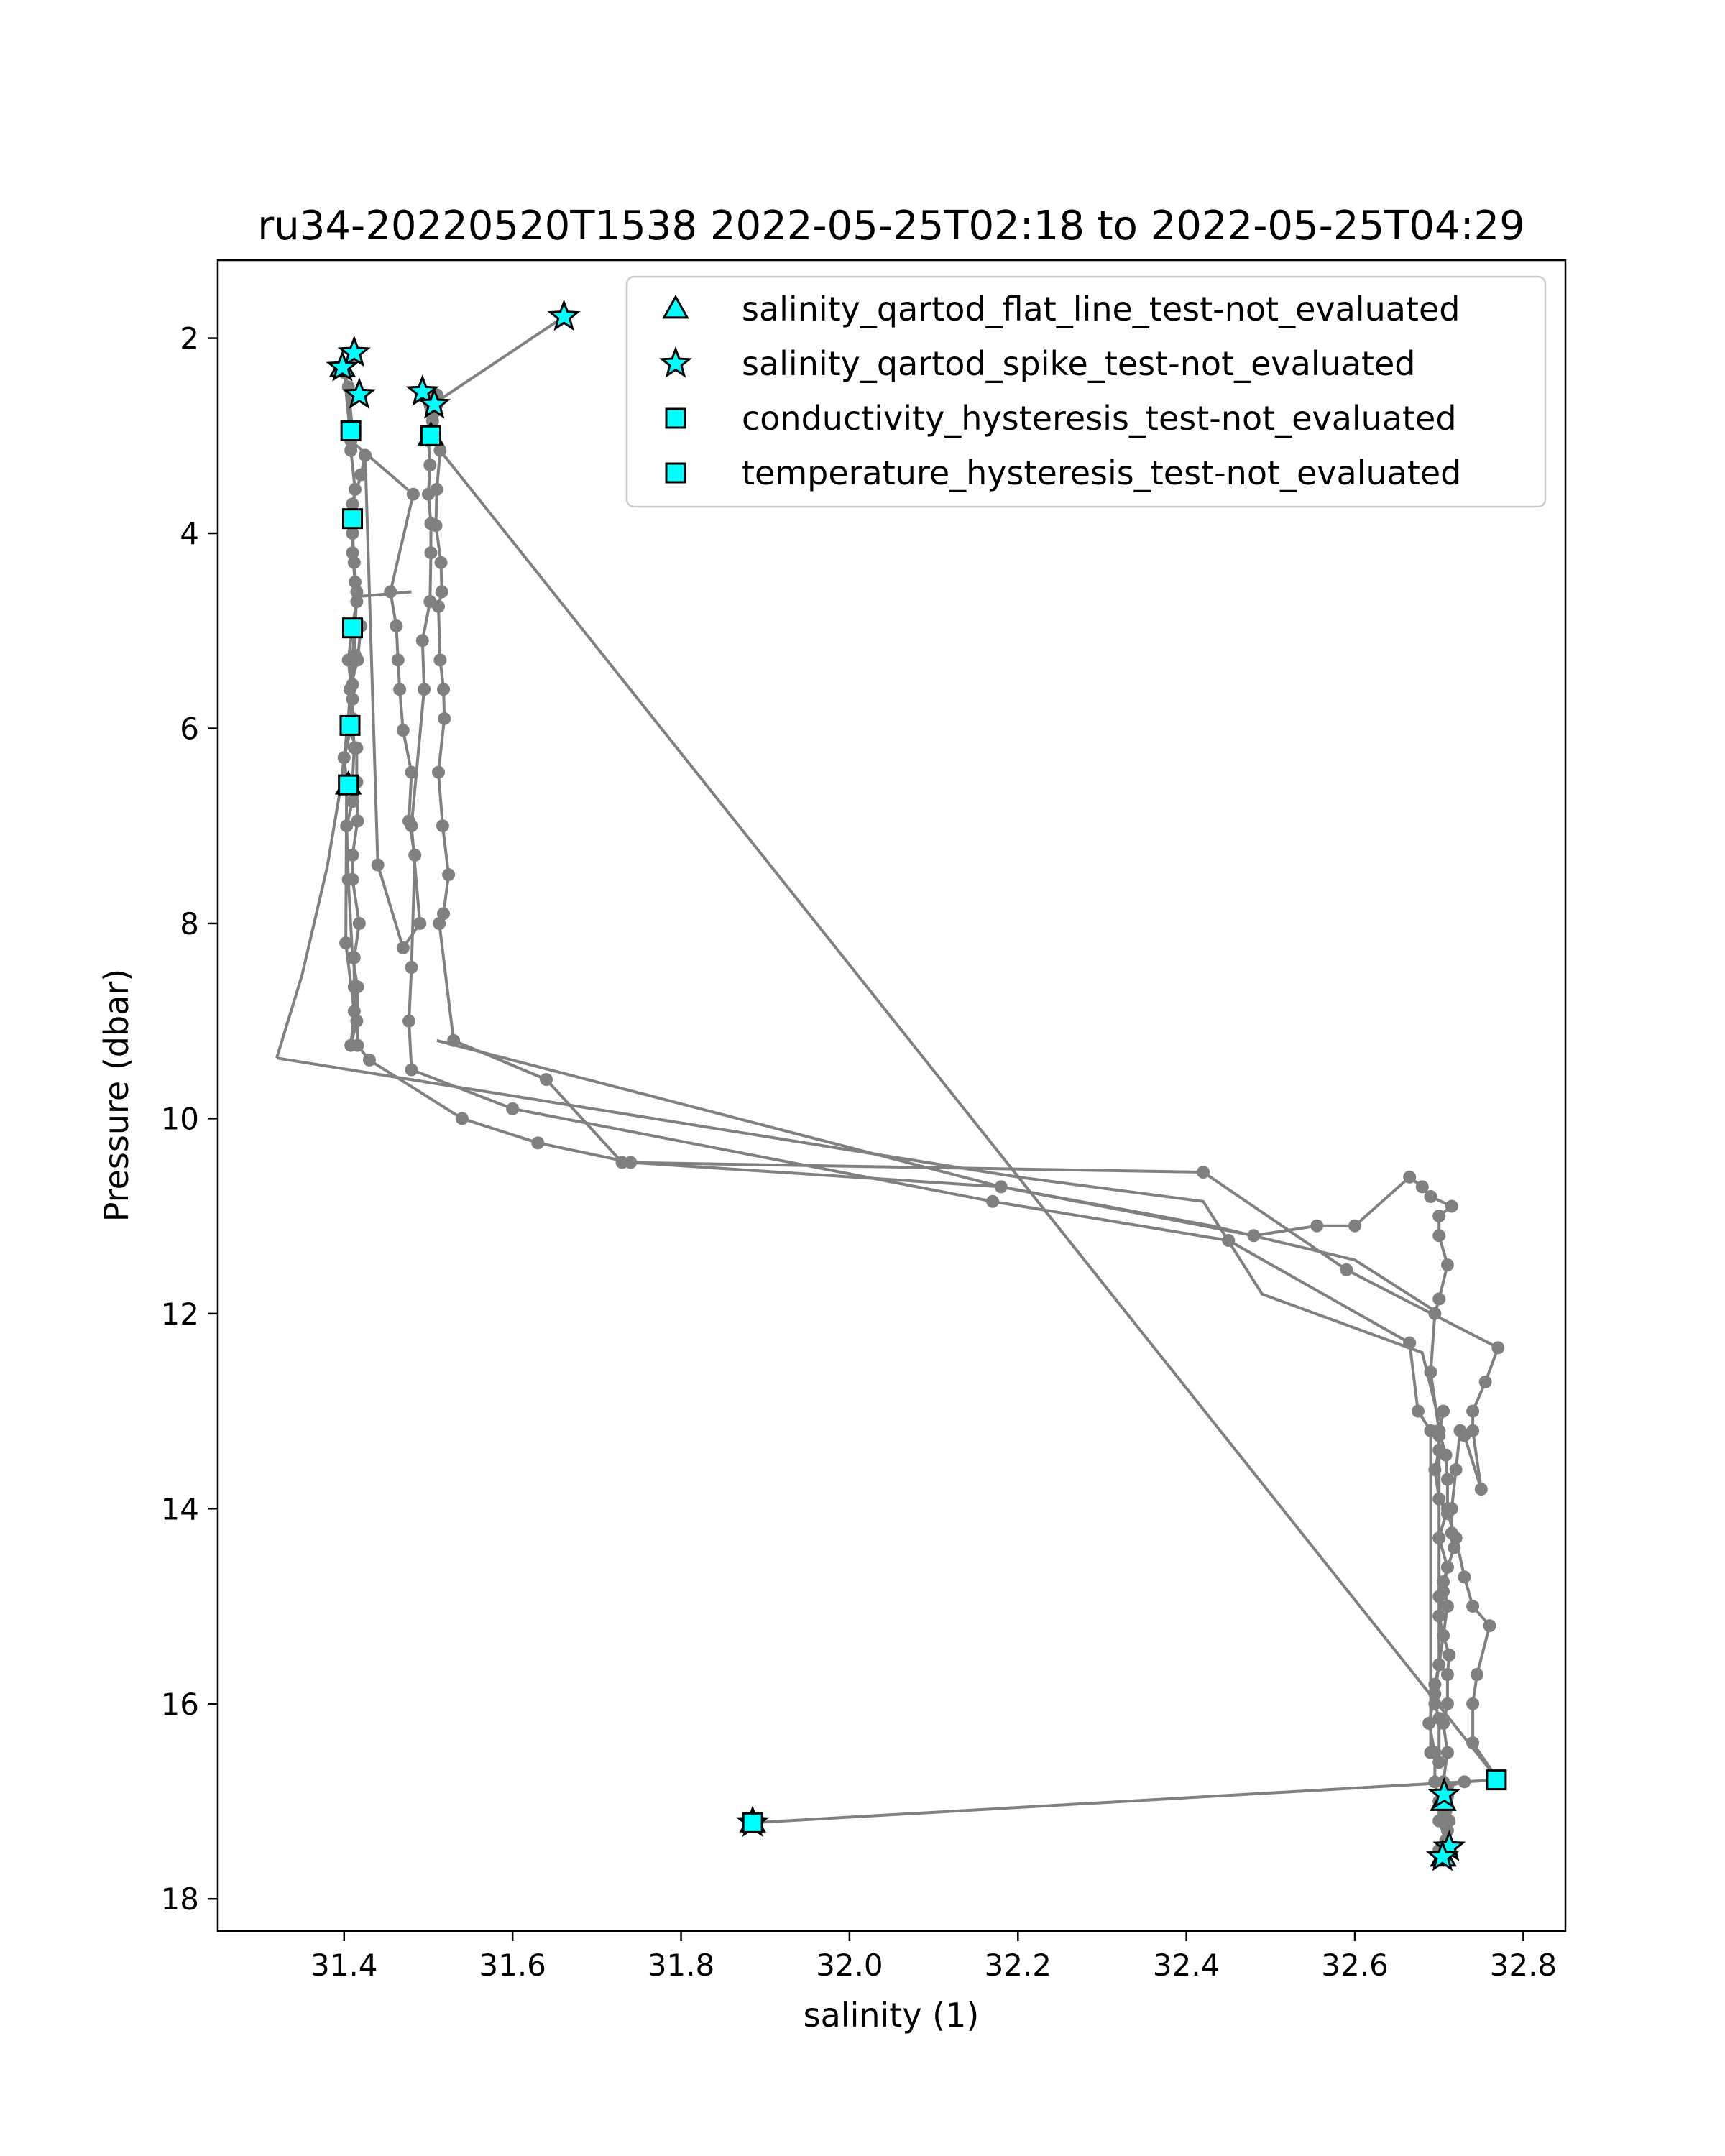 The image size is (1725, 2156). What do you see at coordinates (1018, 1965) in the screenshot?
I see `x-tick-label: 32.2` at bounding box center [1018, 1965].